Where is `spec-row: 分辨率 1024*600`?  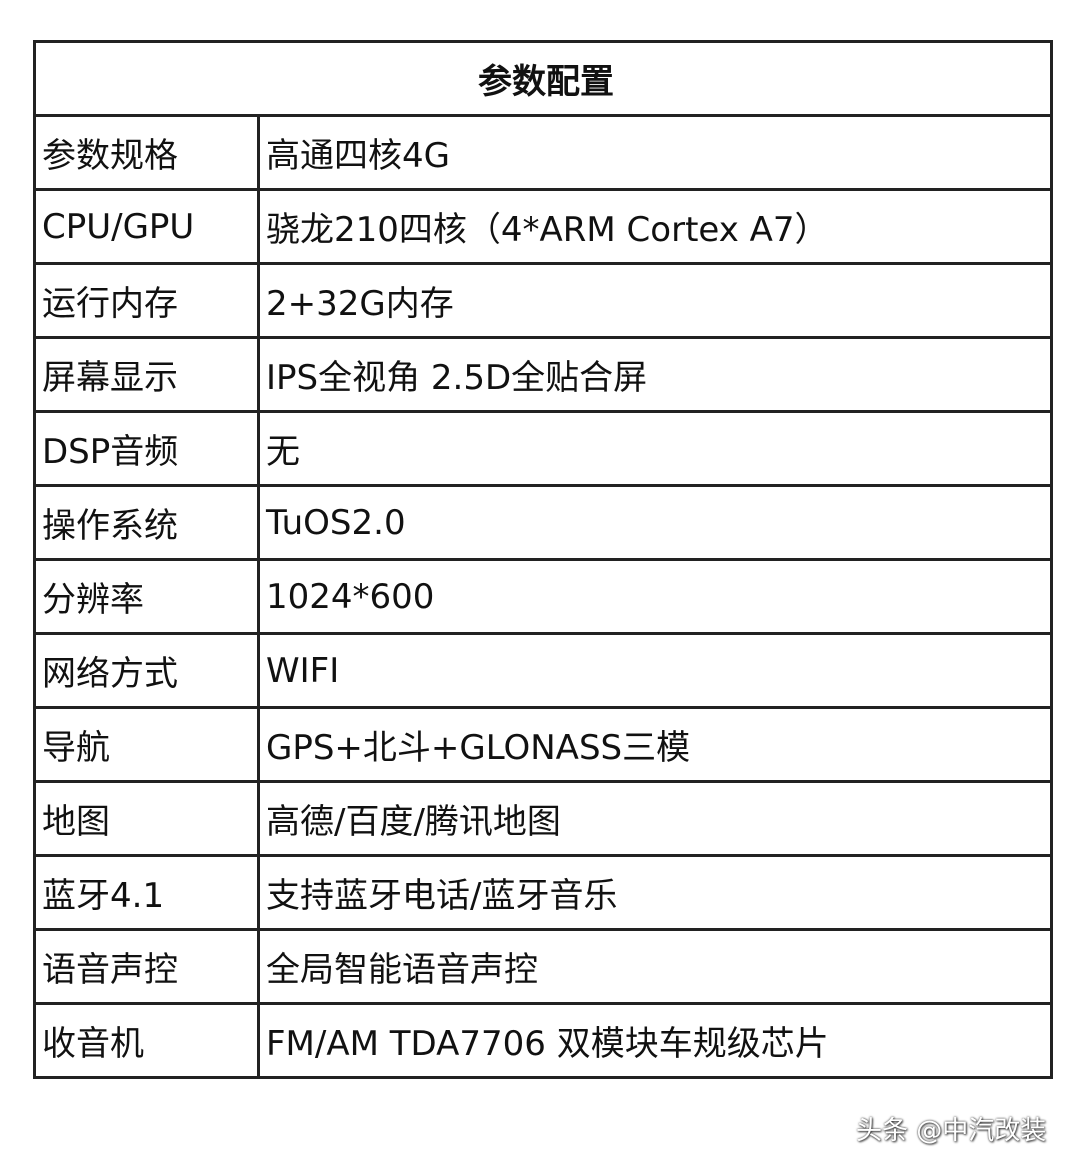
spec-row: 分辨率 1024*600 is located at coordinates (543, 596).